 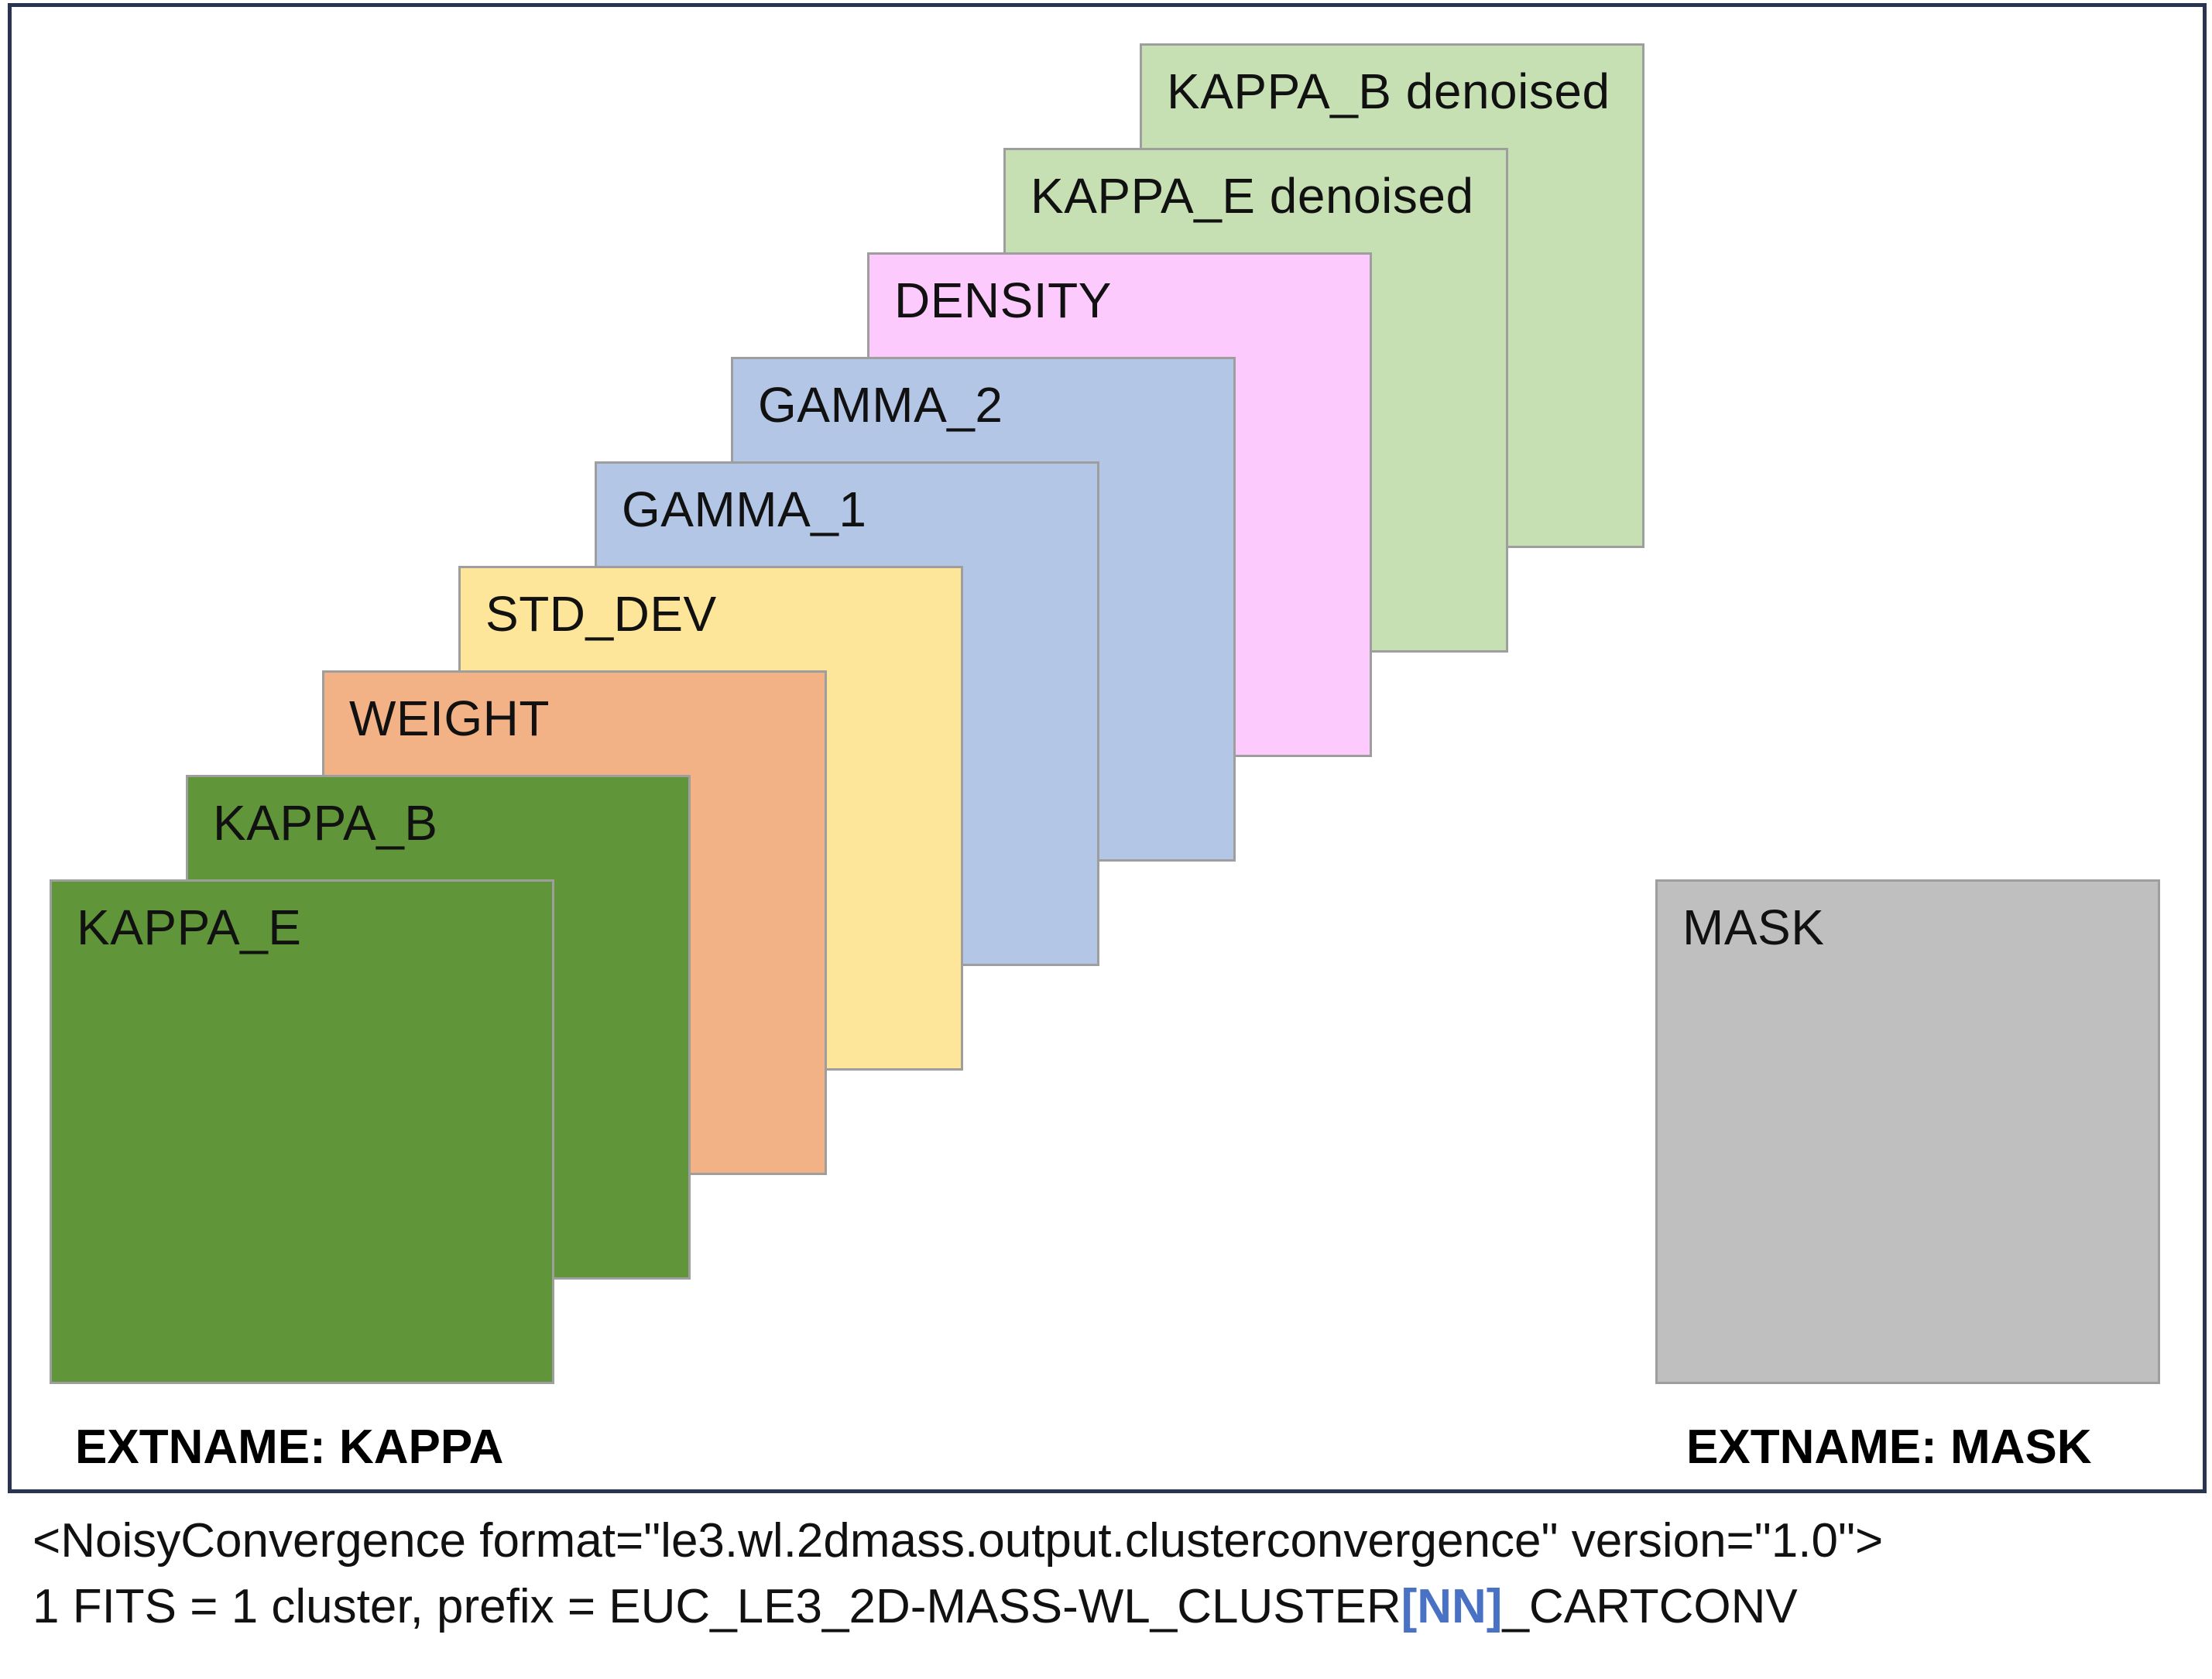 I want to click on layer-label: KAPPA_B denoised, so click(x=1388, y=91).